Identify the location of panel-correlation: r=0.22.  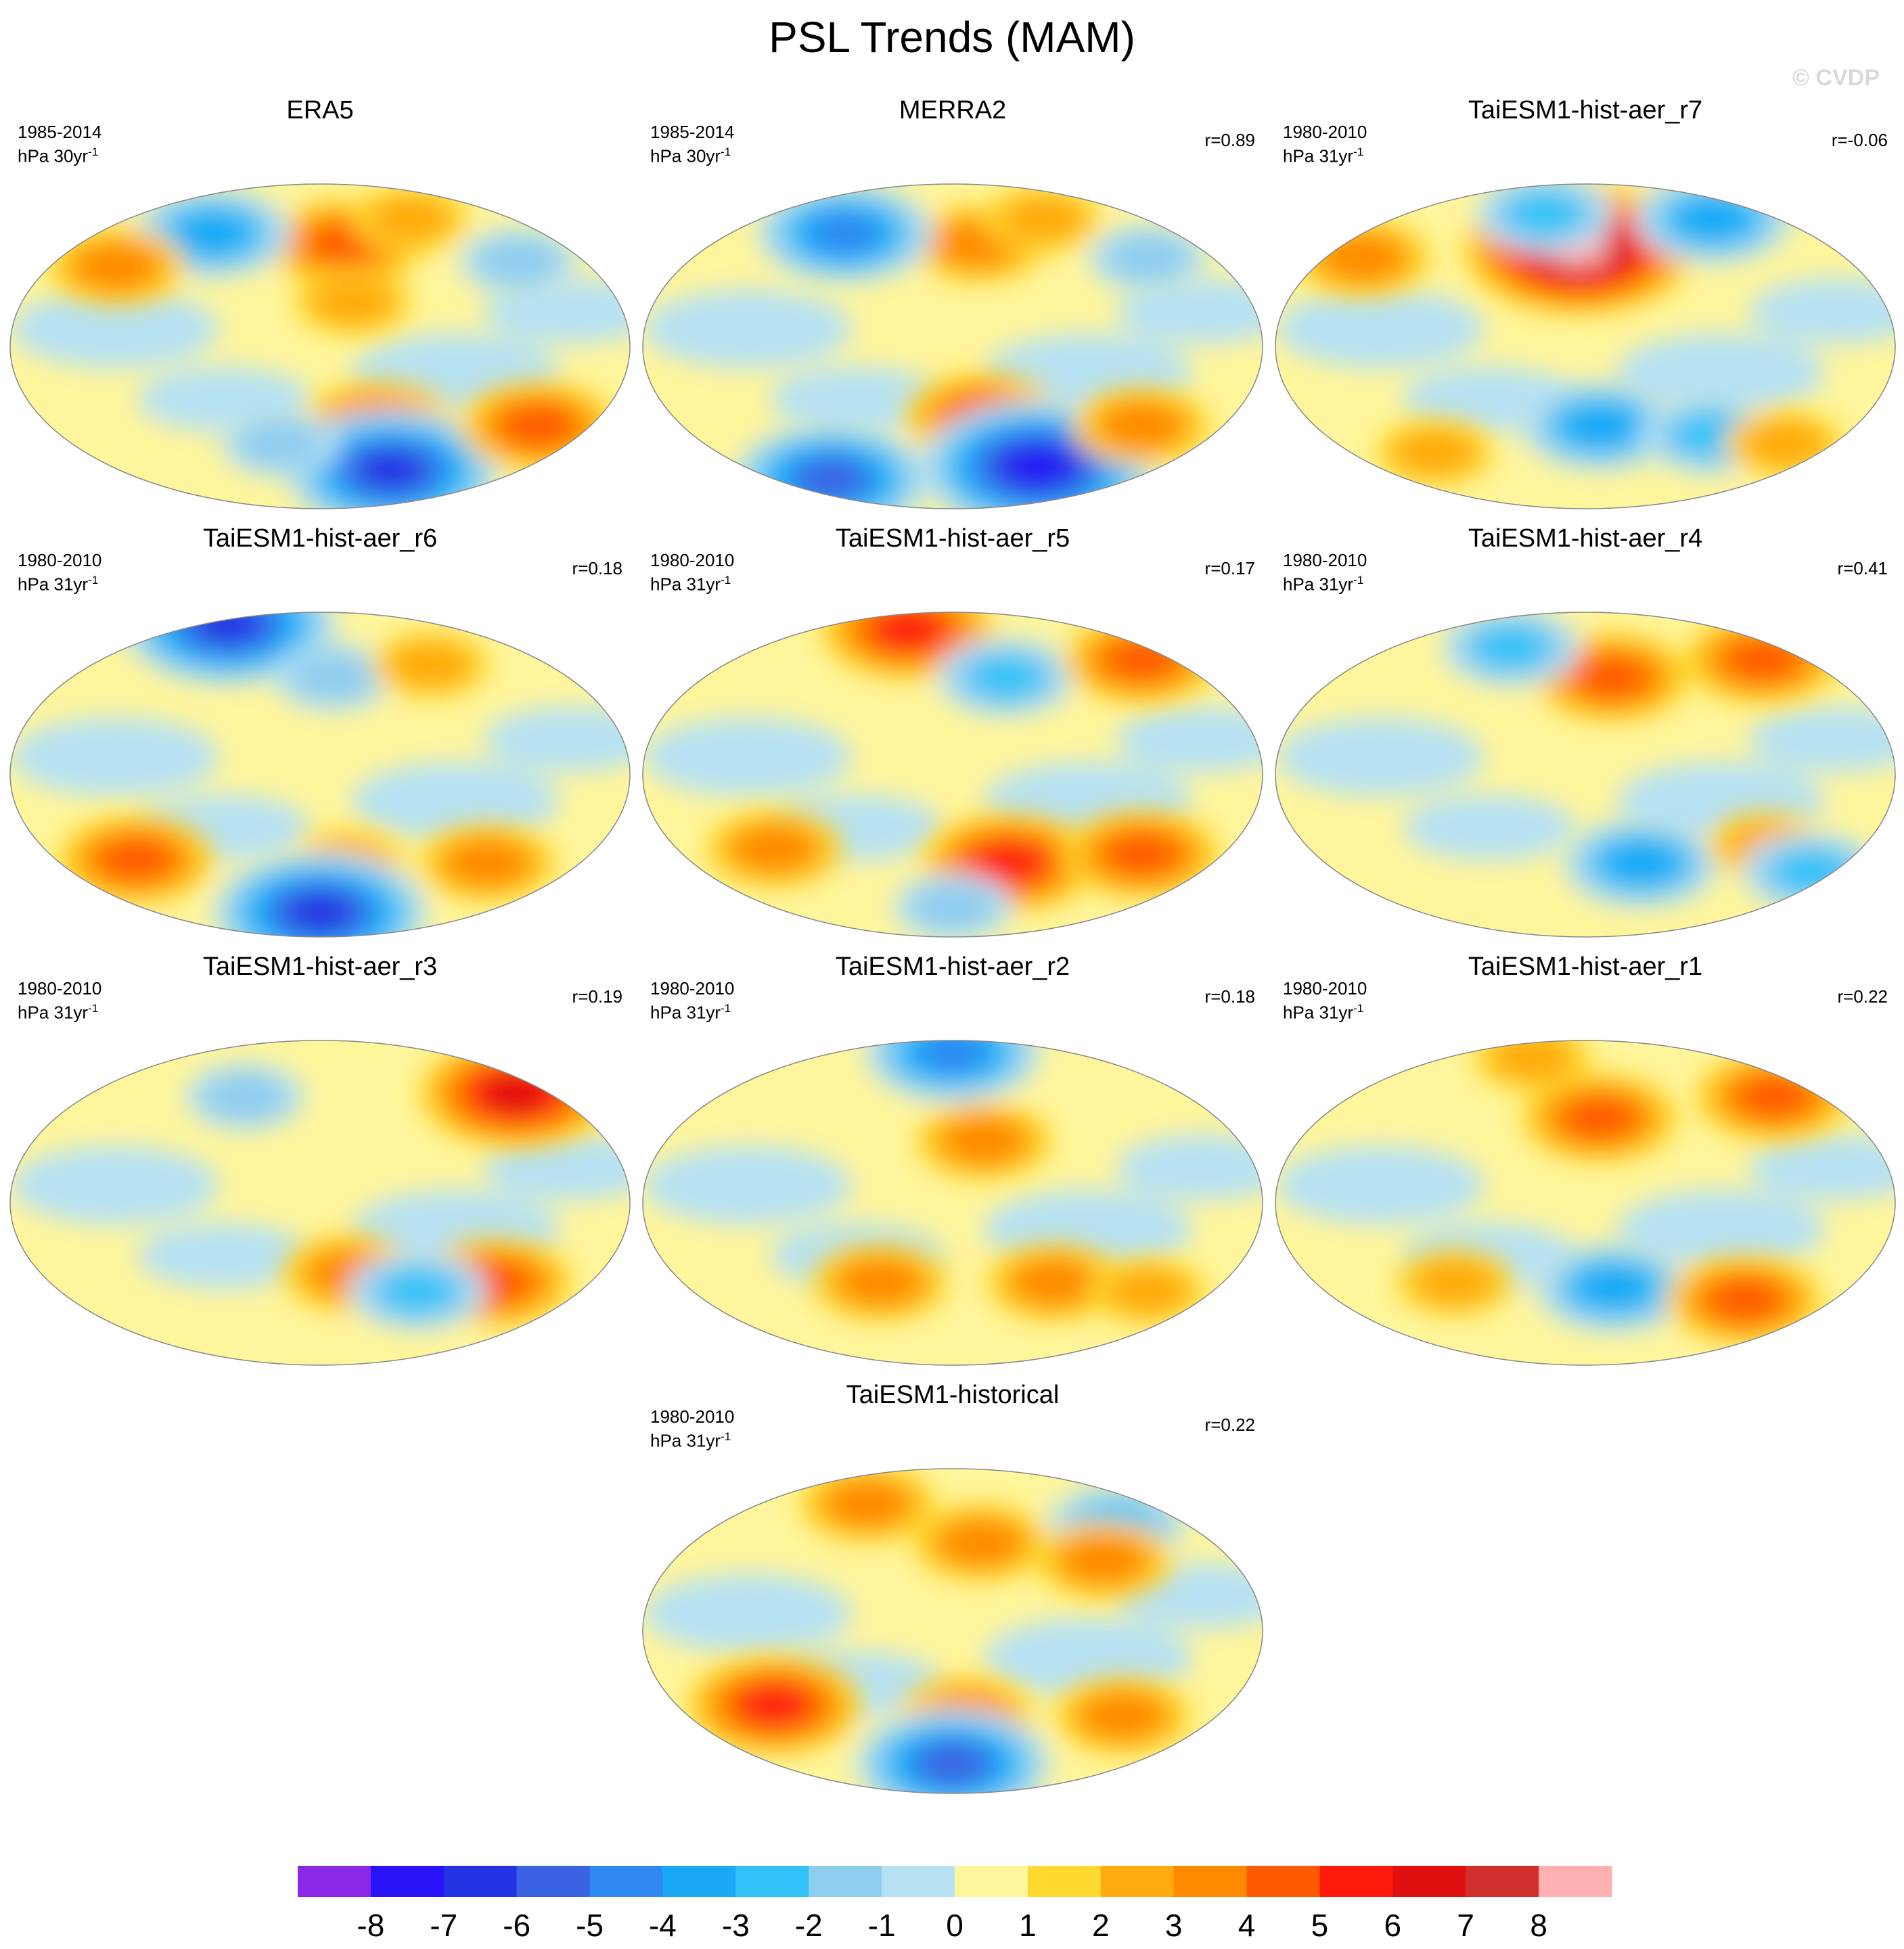
(1863, 997).